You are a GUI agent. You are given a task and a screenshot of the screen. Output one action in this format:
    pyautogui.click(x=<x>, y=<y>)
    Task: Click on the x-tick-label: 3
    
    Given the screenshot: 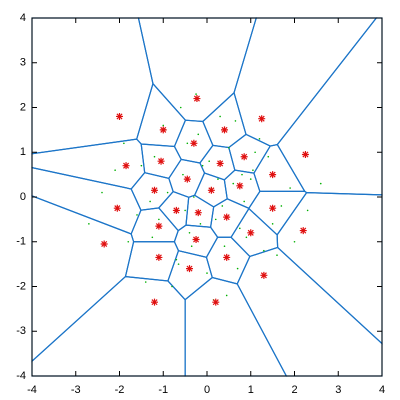 What is the action you would take?
    pyautogui.click(x=338, y=390)
    